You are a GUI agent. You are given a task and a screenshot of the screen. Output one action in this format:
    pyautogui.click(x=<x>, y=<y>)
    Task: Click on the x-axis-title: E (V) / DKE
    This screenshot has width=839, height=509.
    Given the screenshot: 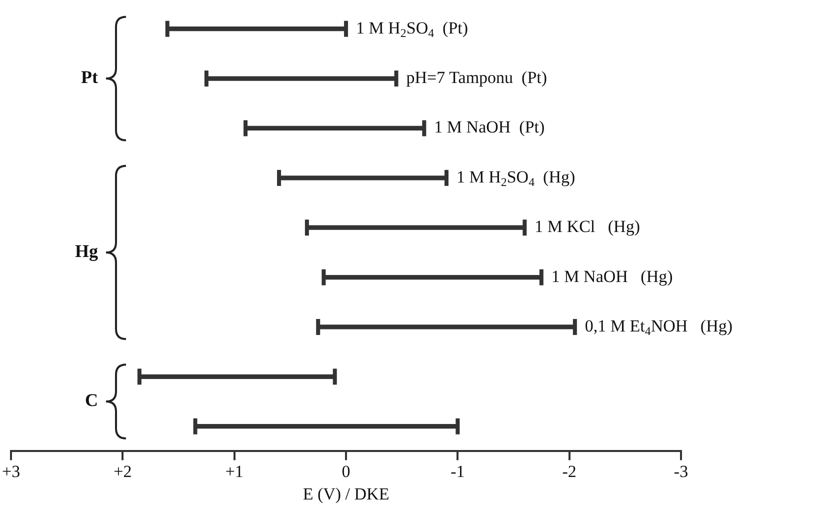 What is the action you would take?
    pyautogui.click(x=346, y=494)
    